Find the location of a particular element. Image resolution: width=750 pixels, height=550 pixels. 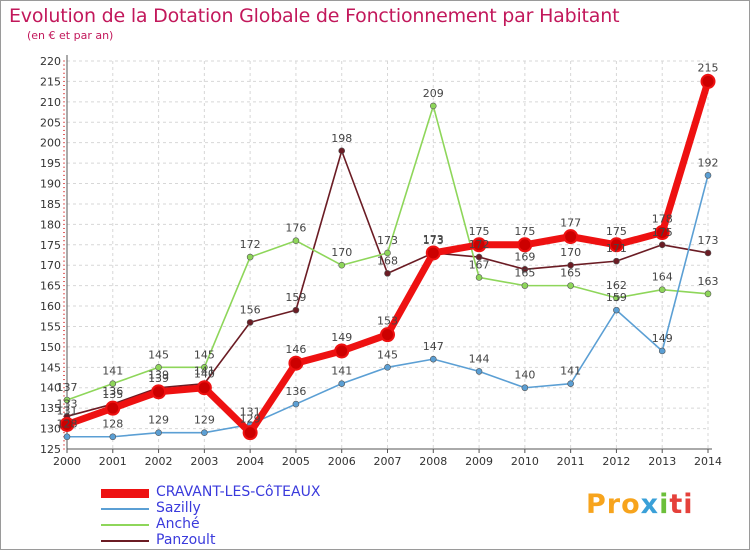

chart-subtitle: (en € et par an) is located at coordinates (70, 35).